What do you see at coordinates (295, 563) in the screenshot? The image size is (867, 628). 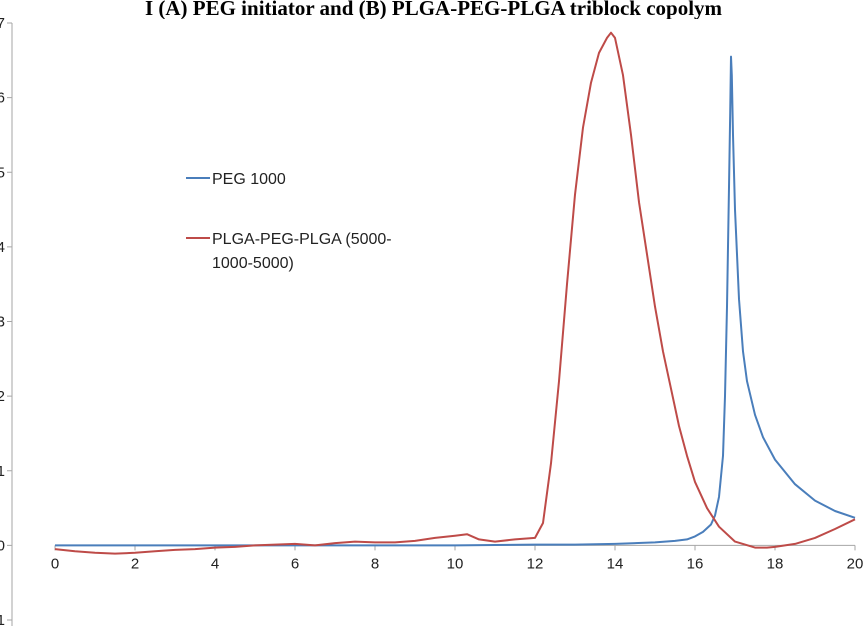 I see `x-tick-label: 6` at bounding box center [295, 563].